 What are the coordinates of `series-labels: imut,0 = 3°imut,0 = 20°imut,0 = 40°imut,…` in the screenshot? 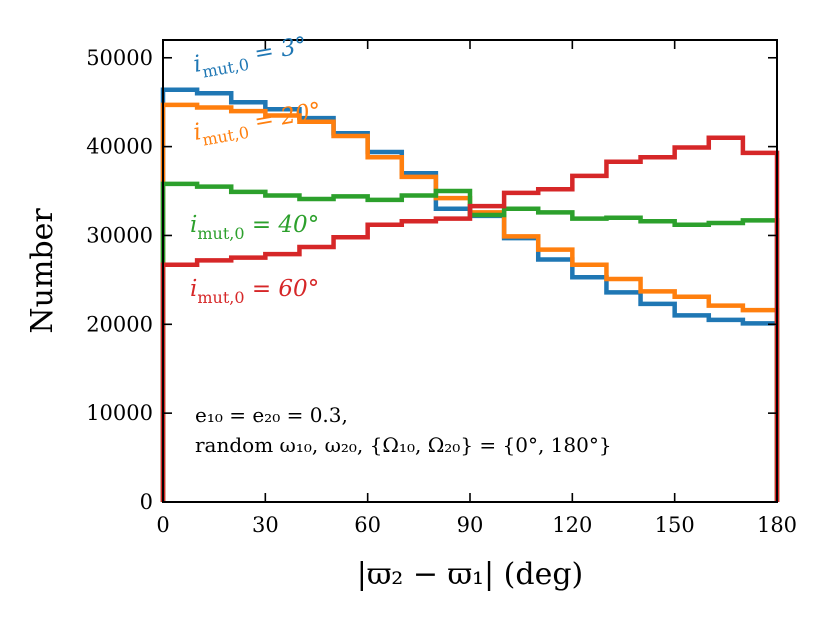 It's located at (256, 169).